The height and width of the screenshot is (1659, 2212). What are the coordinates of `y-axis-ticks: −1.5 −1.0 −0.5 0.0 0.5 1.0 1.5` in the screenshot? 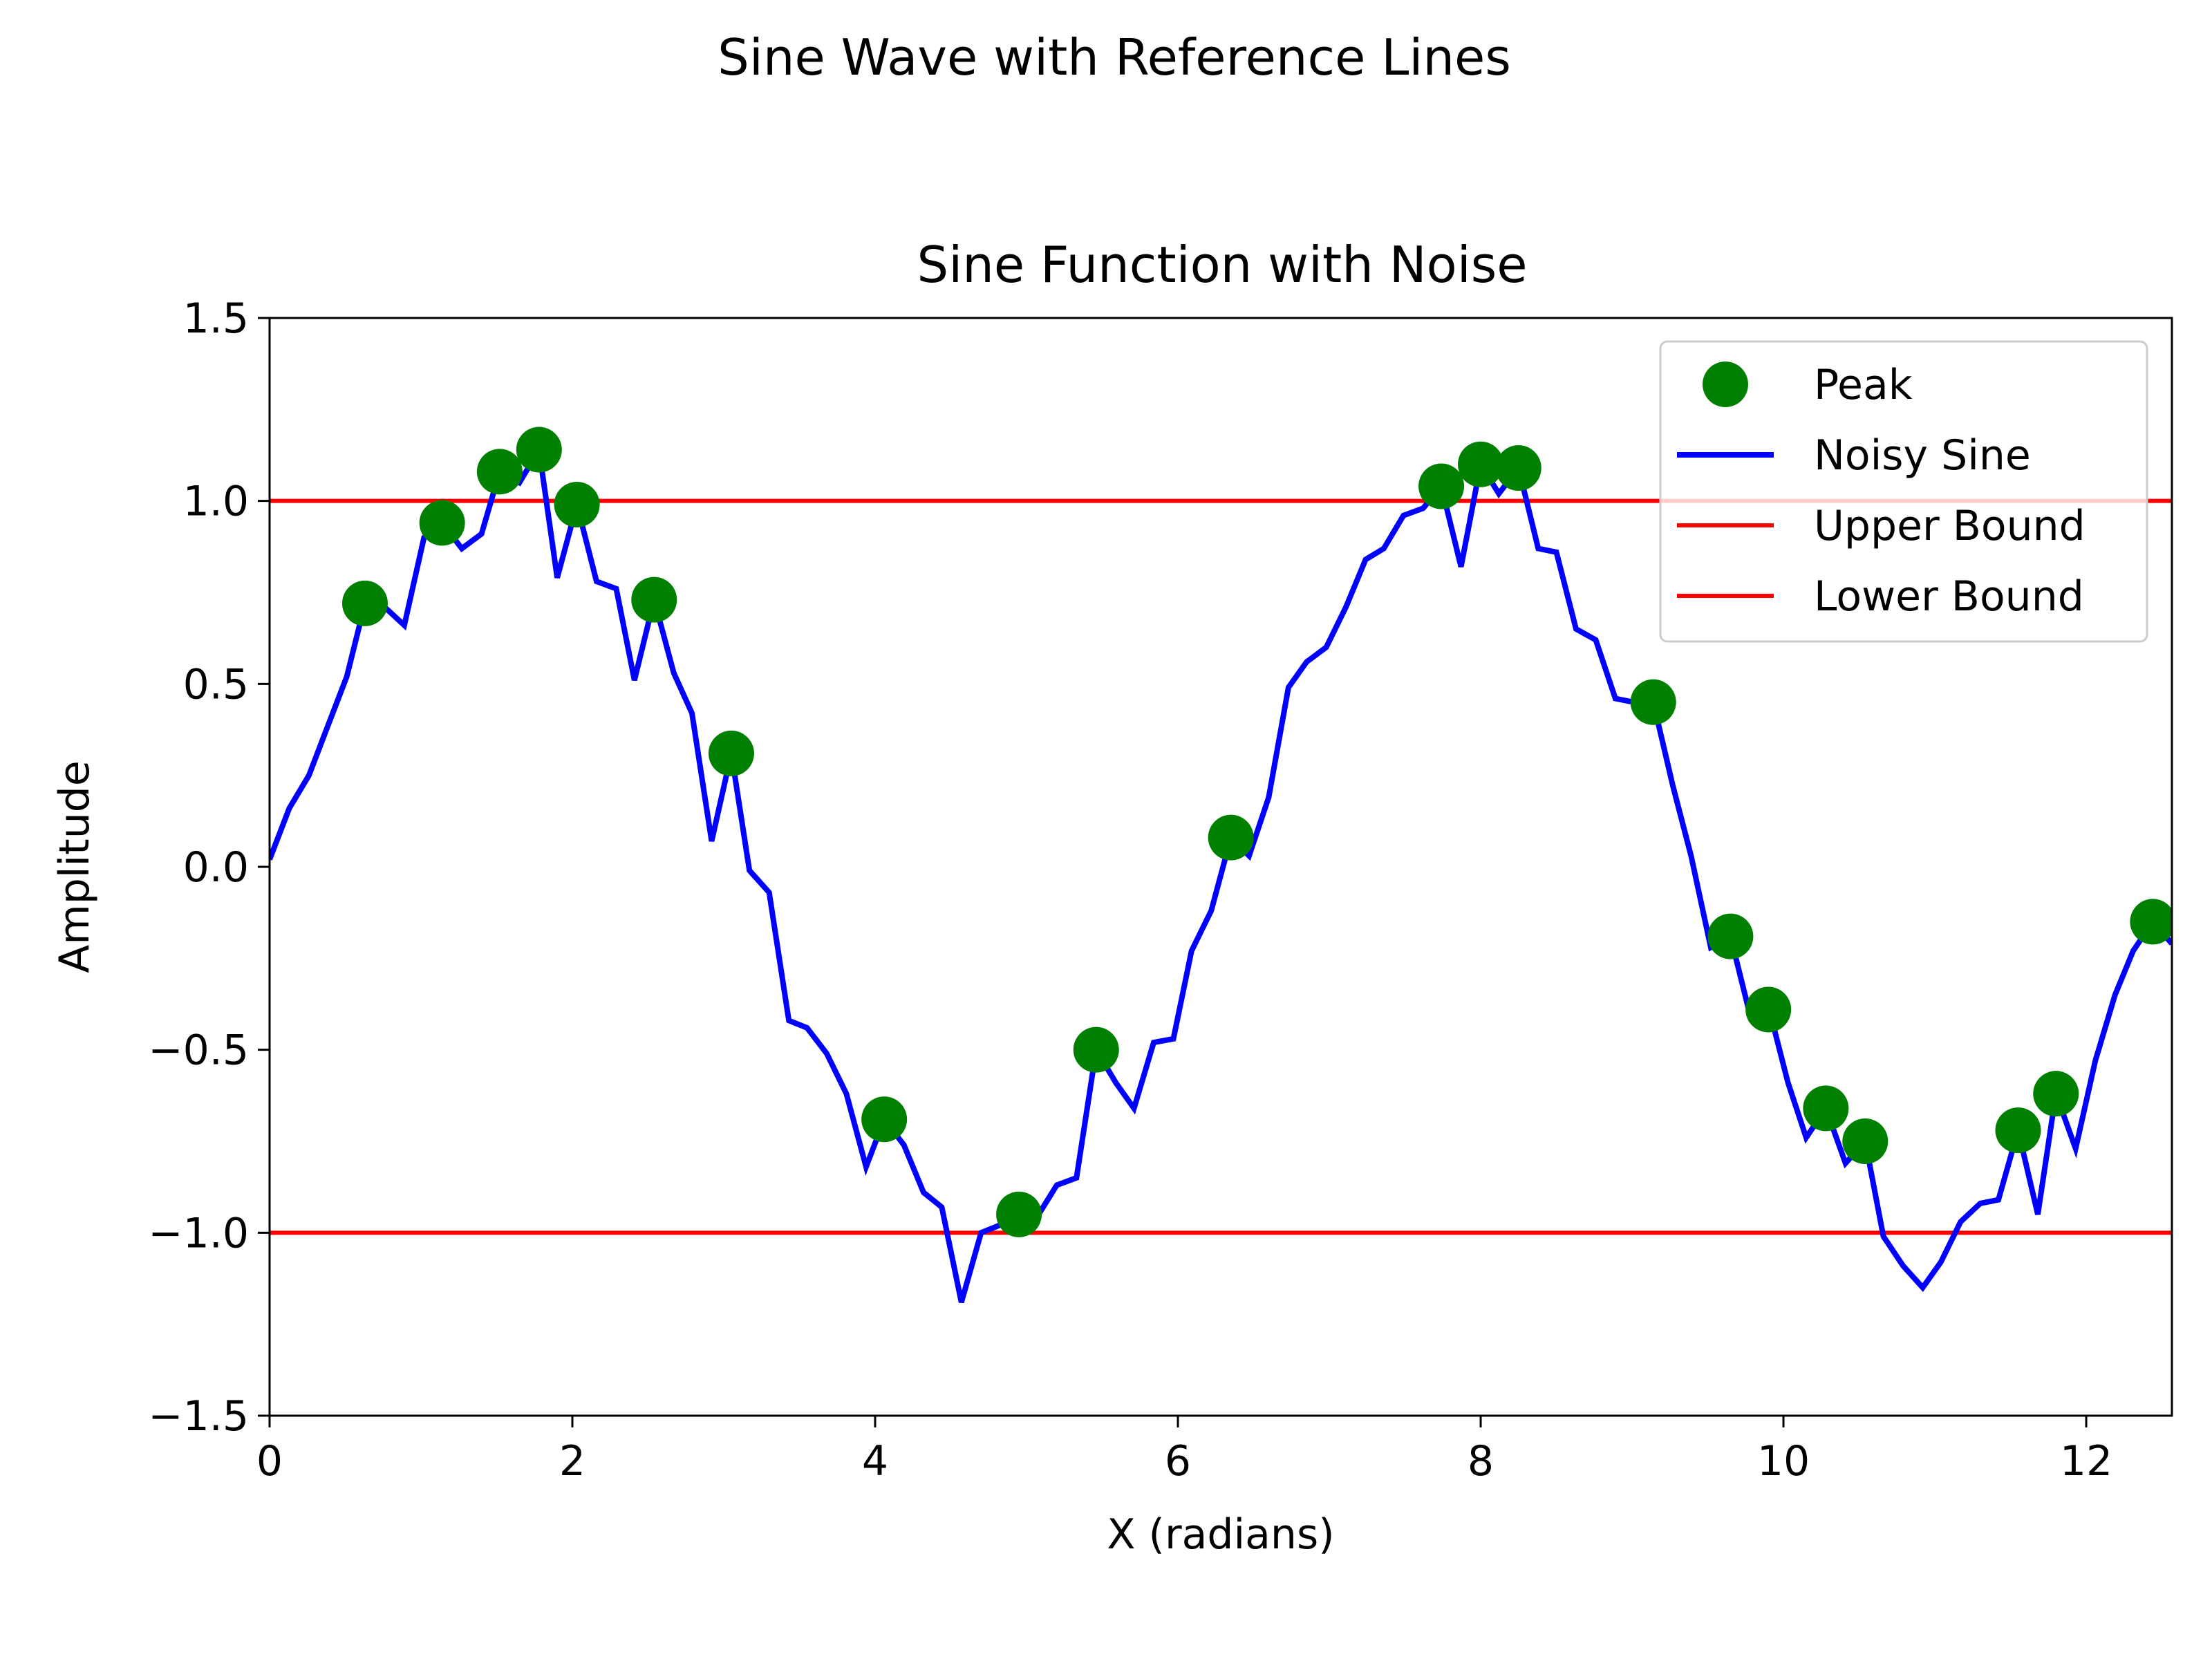 It's located at (209, 868).